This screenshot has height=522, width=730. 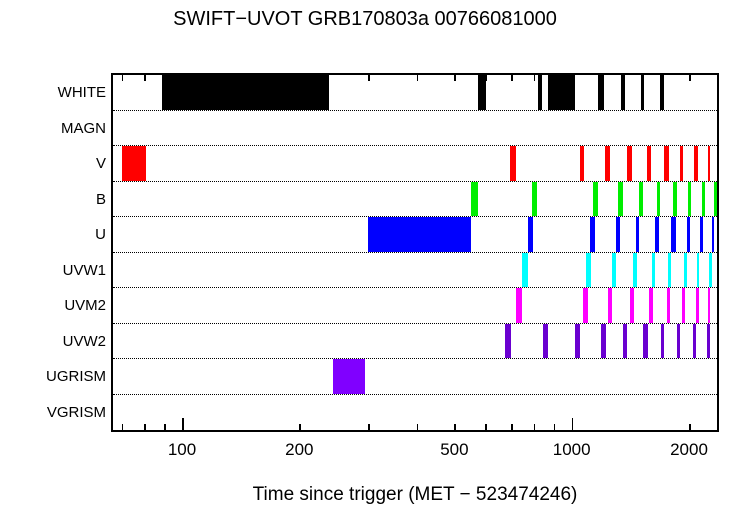 I want to click on x-tick-label: 500, so click(x=454, y=449).